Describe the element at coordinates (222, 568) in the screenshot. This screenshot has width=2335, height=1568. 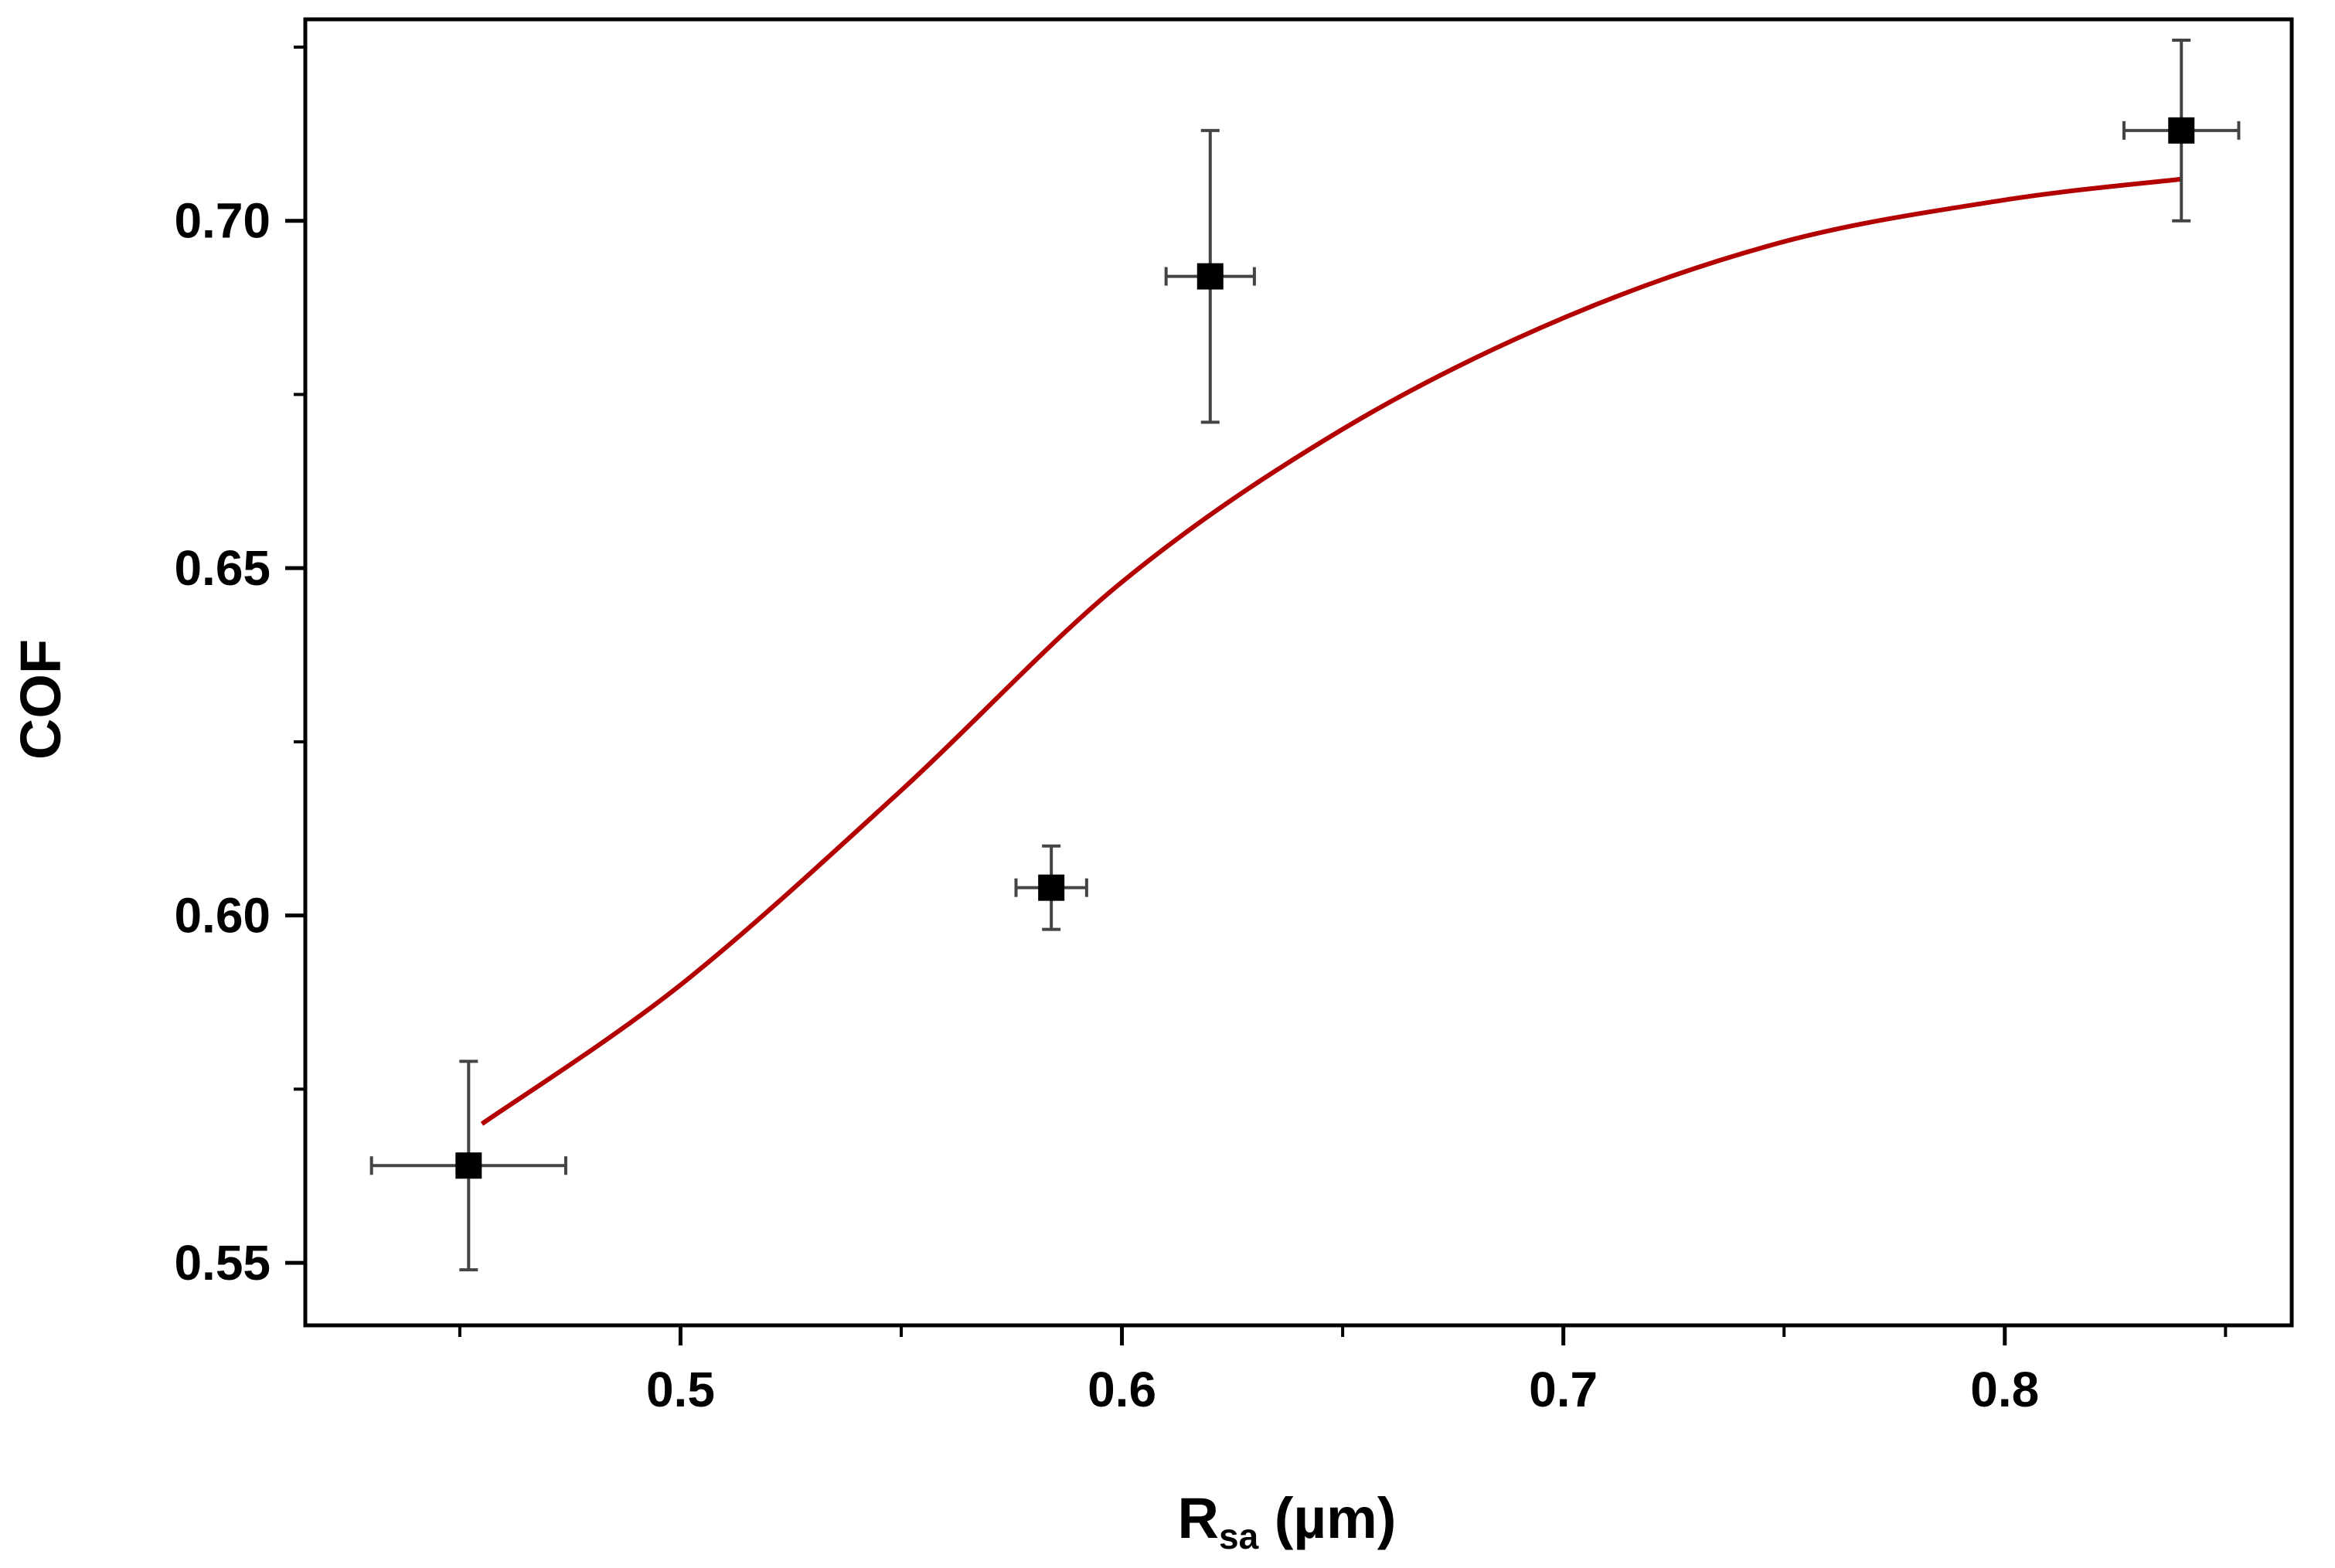
I see `y-tick-label: 0.65` at that location.